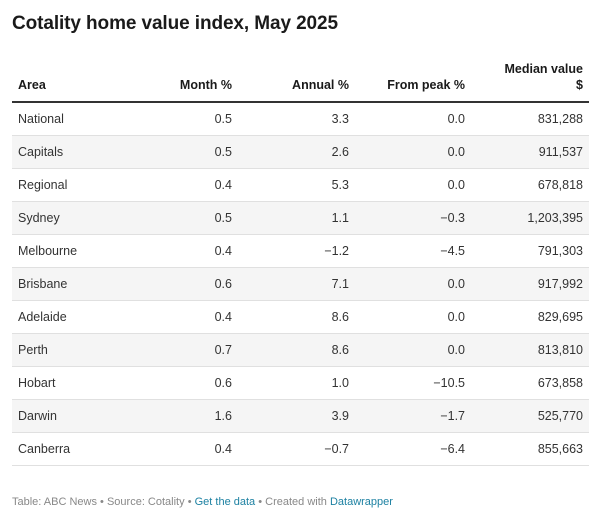  I want to click on source-credit: Source: Cotality, so click(145, 501).